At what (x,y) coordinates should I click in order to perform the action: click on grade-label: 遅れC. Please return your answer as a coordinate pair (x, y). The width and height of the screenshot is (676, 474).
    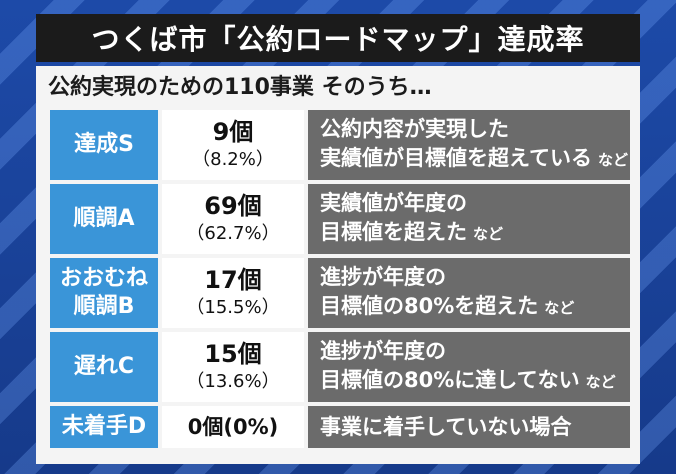
    Looking at the image, I should click on (104, 366).